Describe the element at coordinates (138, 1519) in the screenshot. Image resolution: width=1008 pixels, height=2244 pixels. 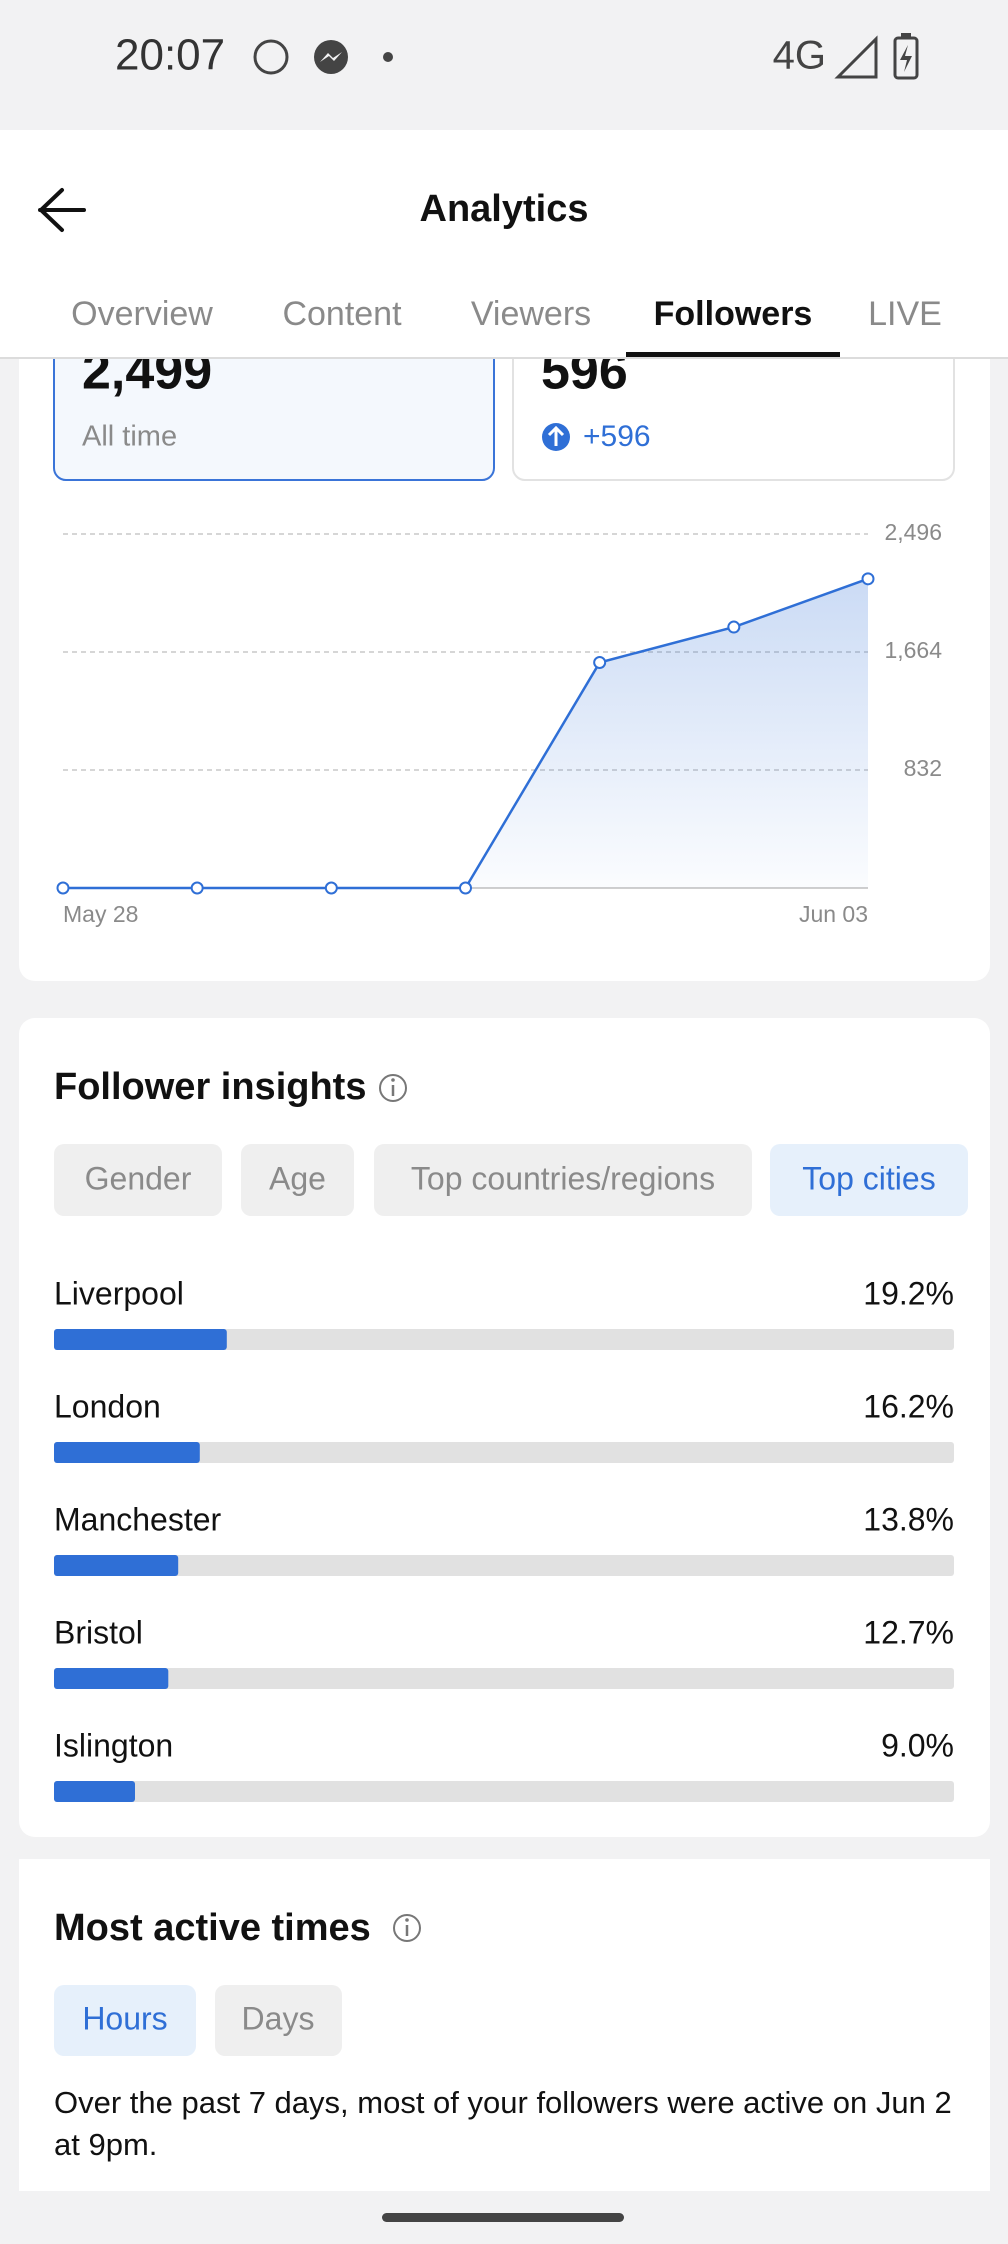
I see `city-label: Manchester` at that location.